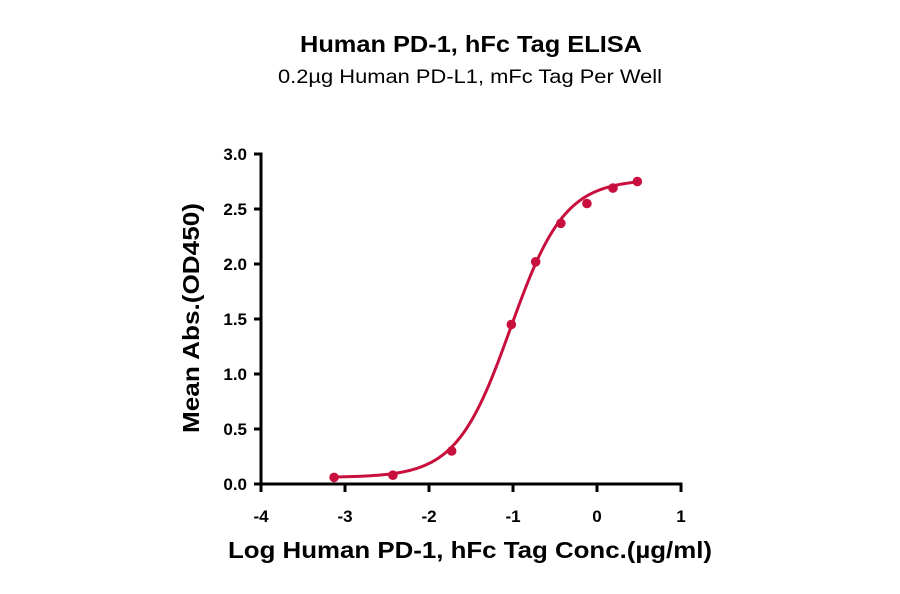  What do you see at coordinates (235, 209) in the screenshot?
I see `y-tick-label: 2.5` at bounding box center [235, 209].